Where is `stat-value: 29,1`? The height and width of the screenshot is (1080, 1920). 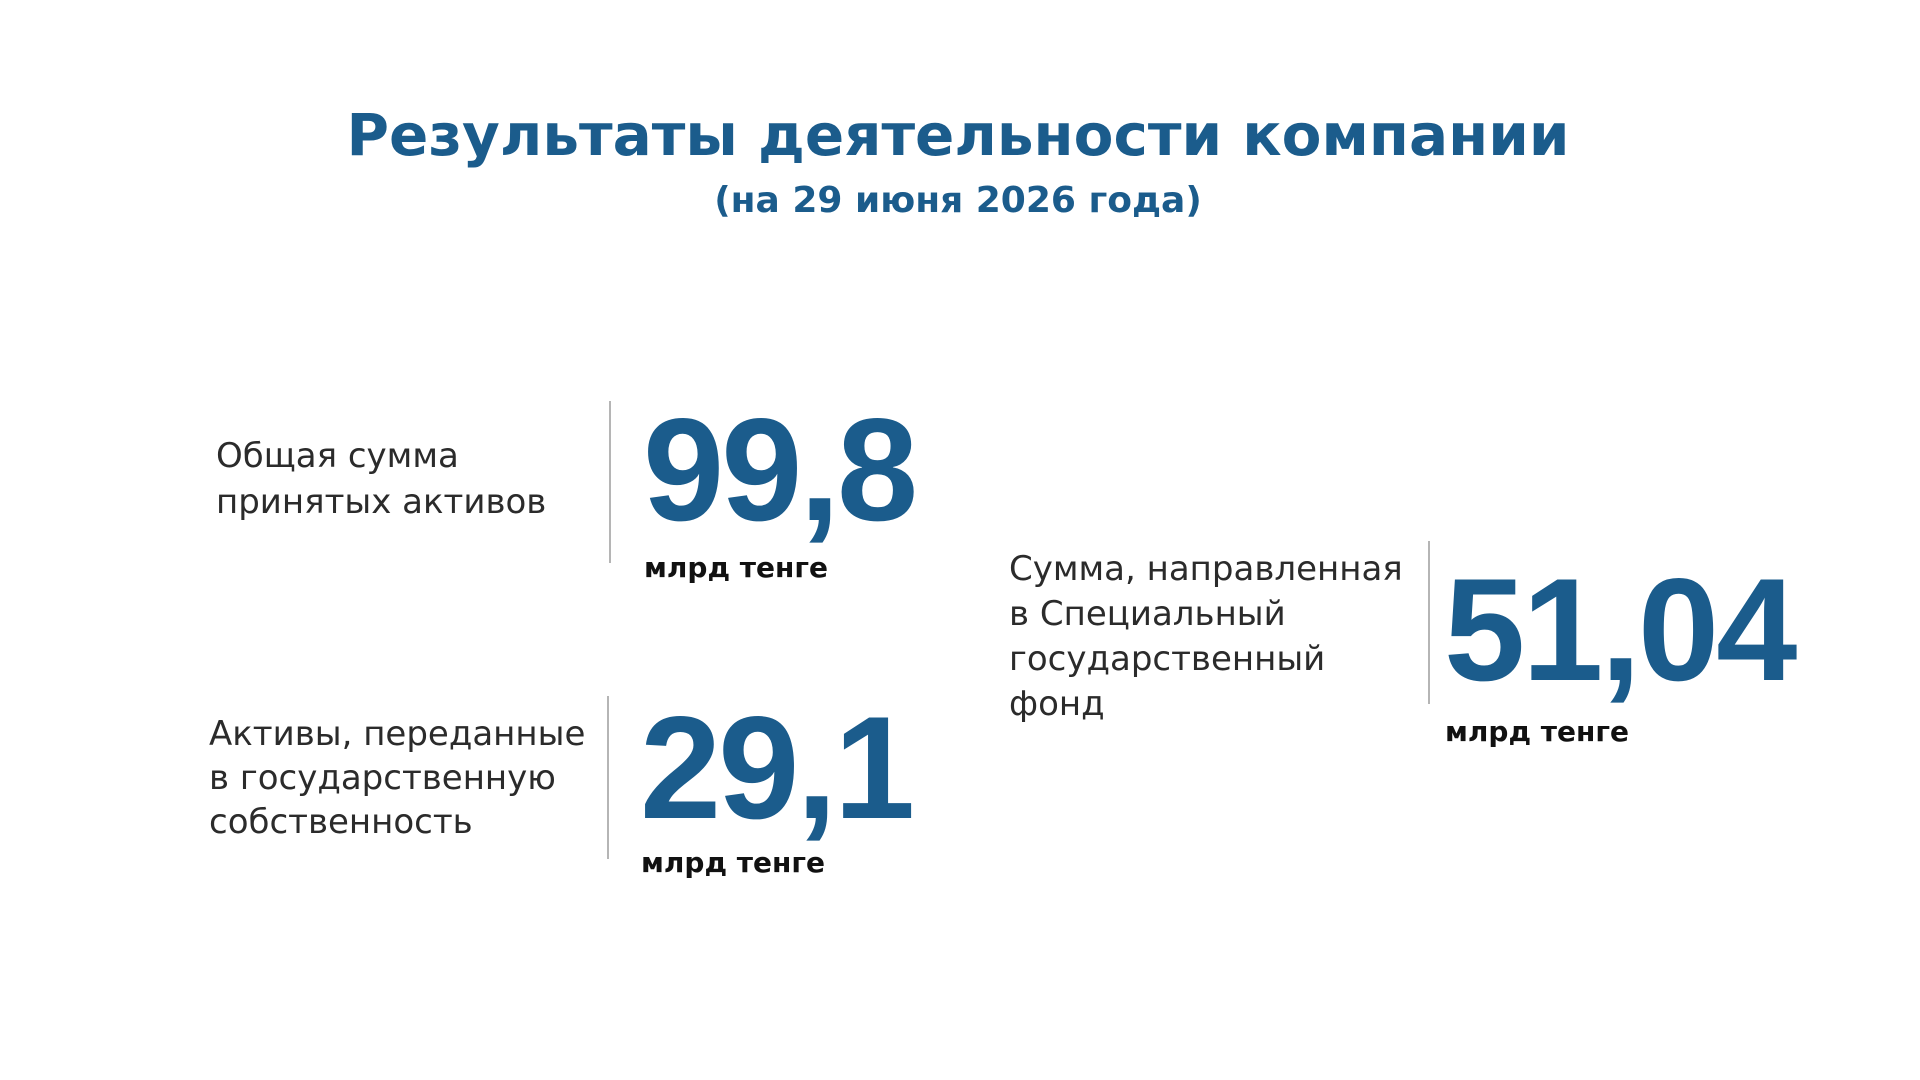 stat-value: 29,1 is located at coordinates (776, 767).